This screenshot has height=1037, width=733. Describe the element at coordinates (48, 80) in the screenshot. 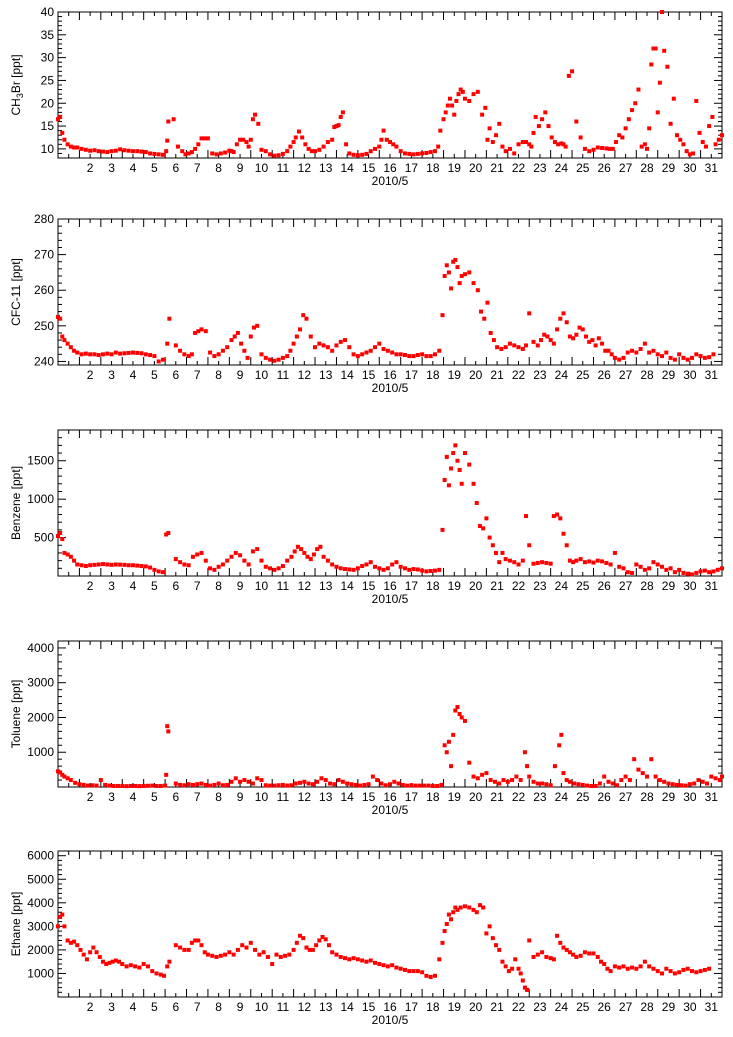

I see `y-tick-label: 25` at that location.